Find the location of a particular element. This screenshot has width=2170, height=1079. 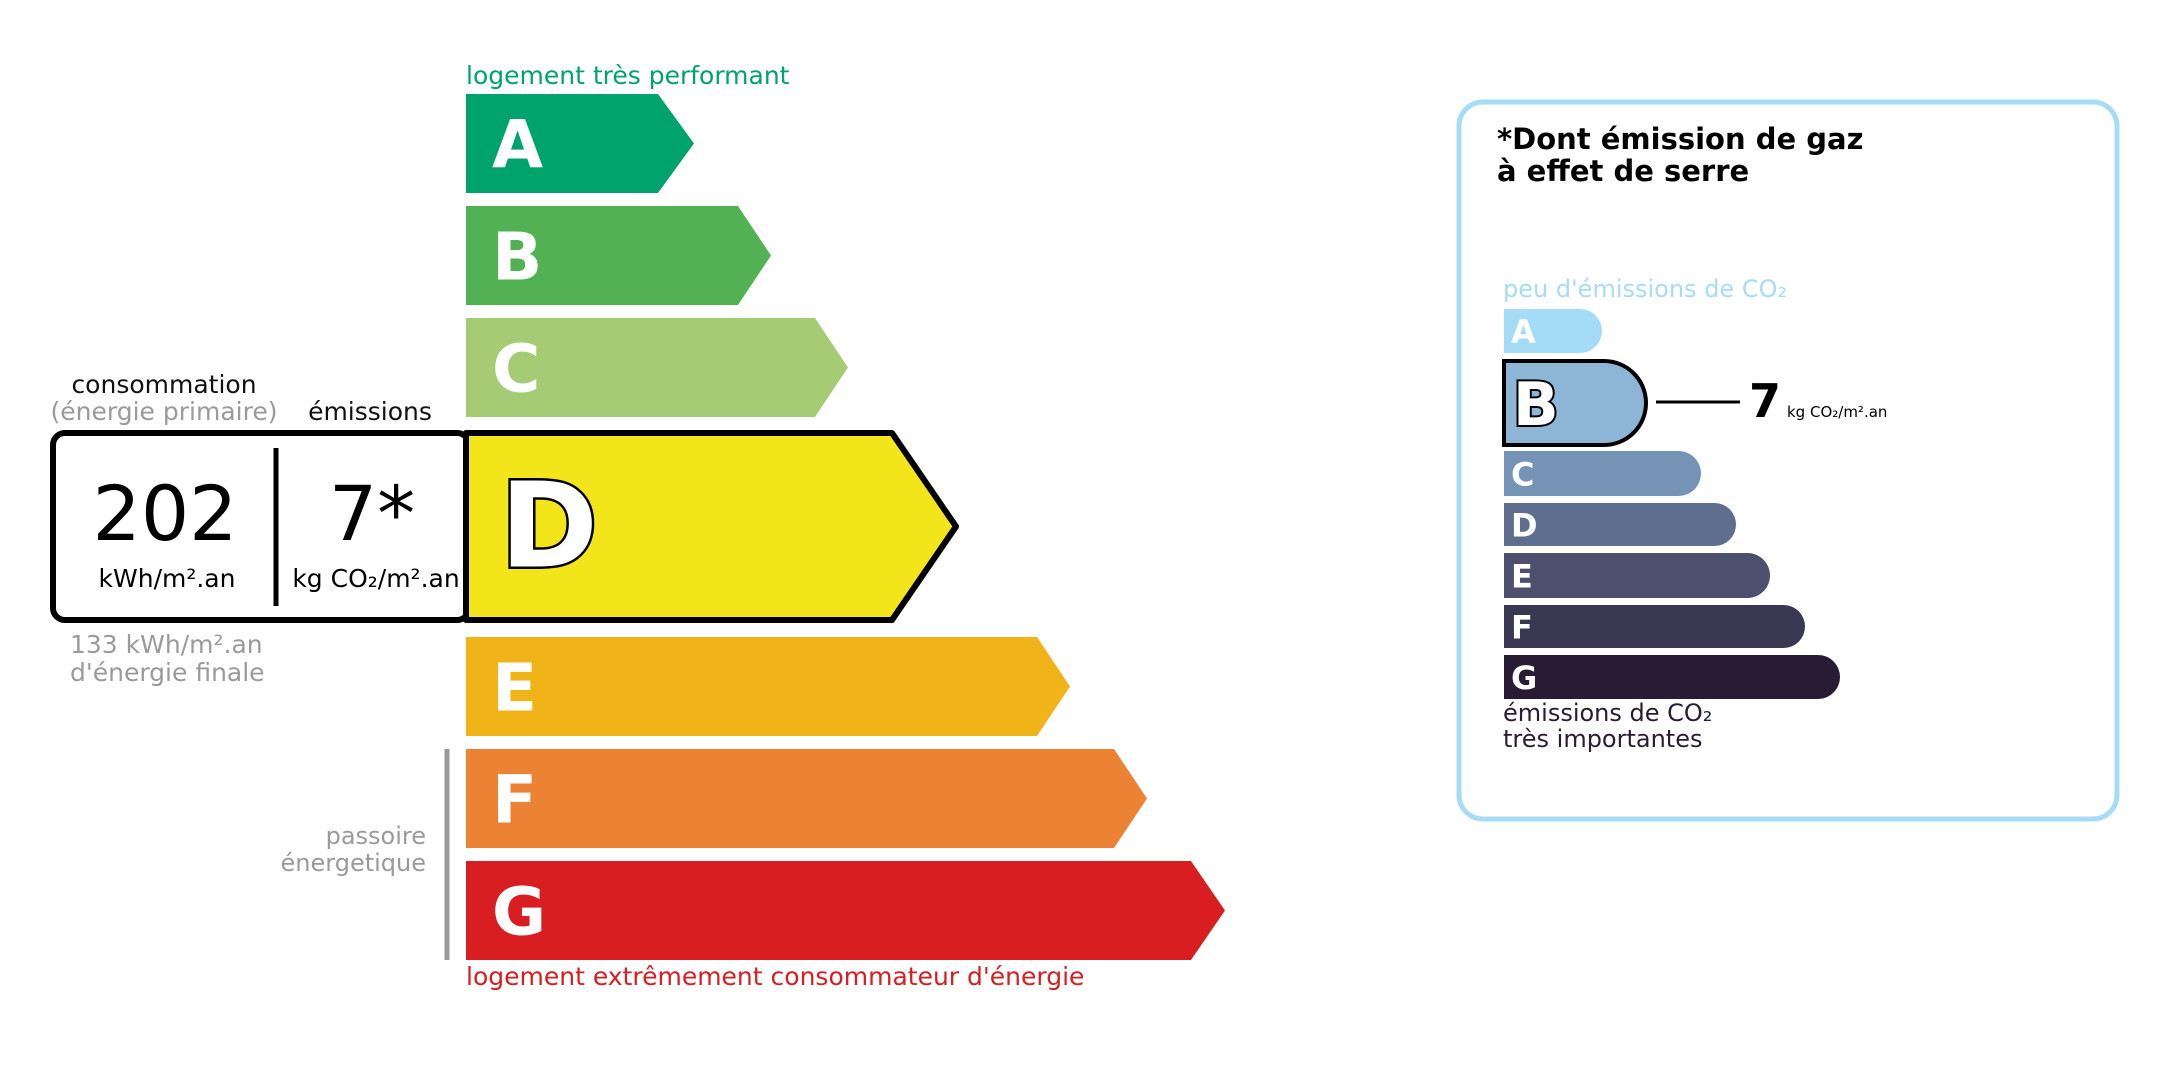

energy-top-label: logement très performant is located at coordinates (628, 75).